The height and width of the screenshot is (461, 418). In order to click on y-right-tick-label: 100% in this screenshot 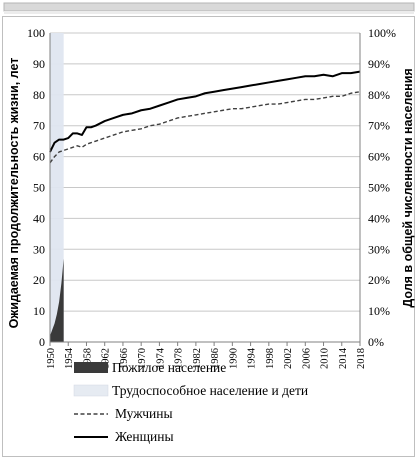, I will do `click(382, 33)`.